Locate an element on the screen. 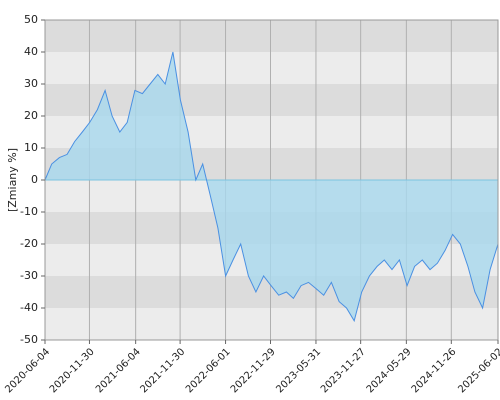 Image resolution: width=500 pixels, height=400 pixels. y-tick-label: 30 is located at coordinates (31, 83).